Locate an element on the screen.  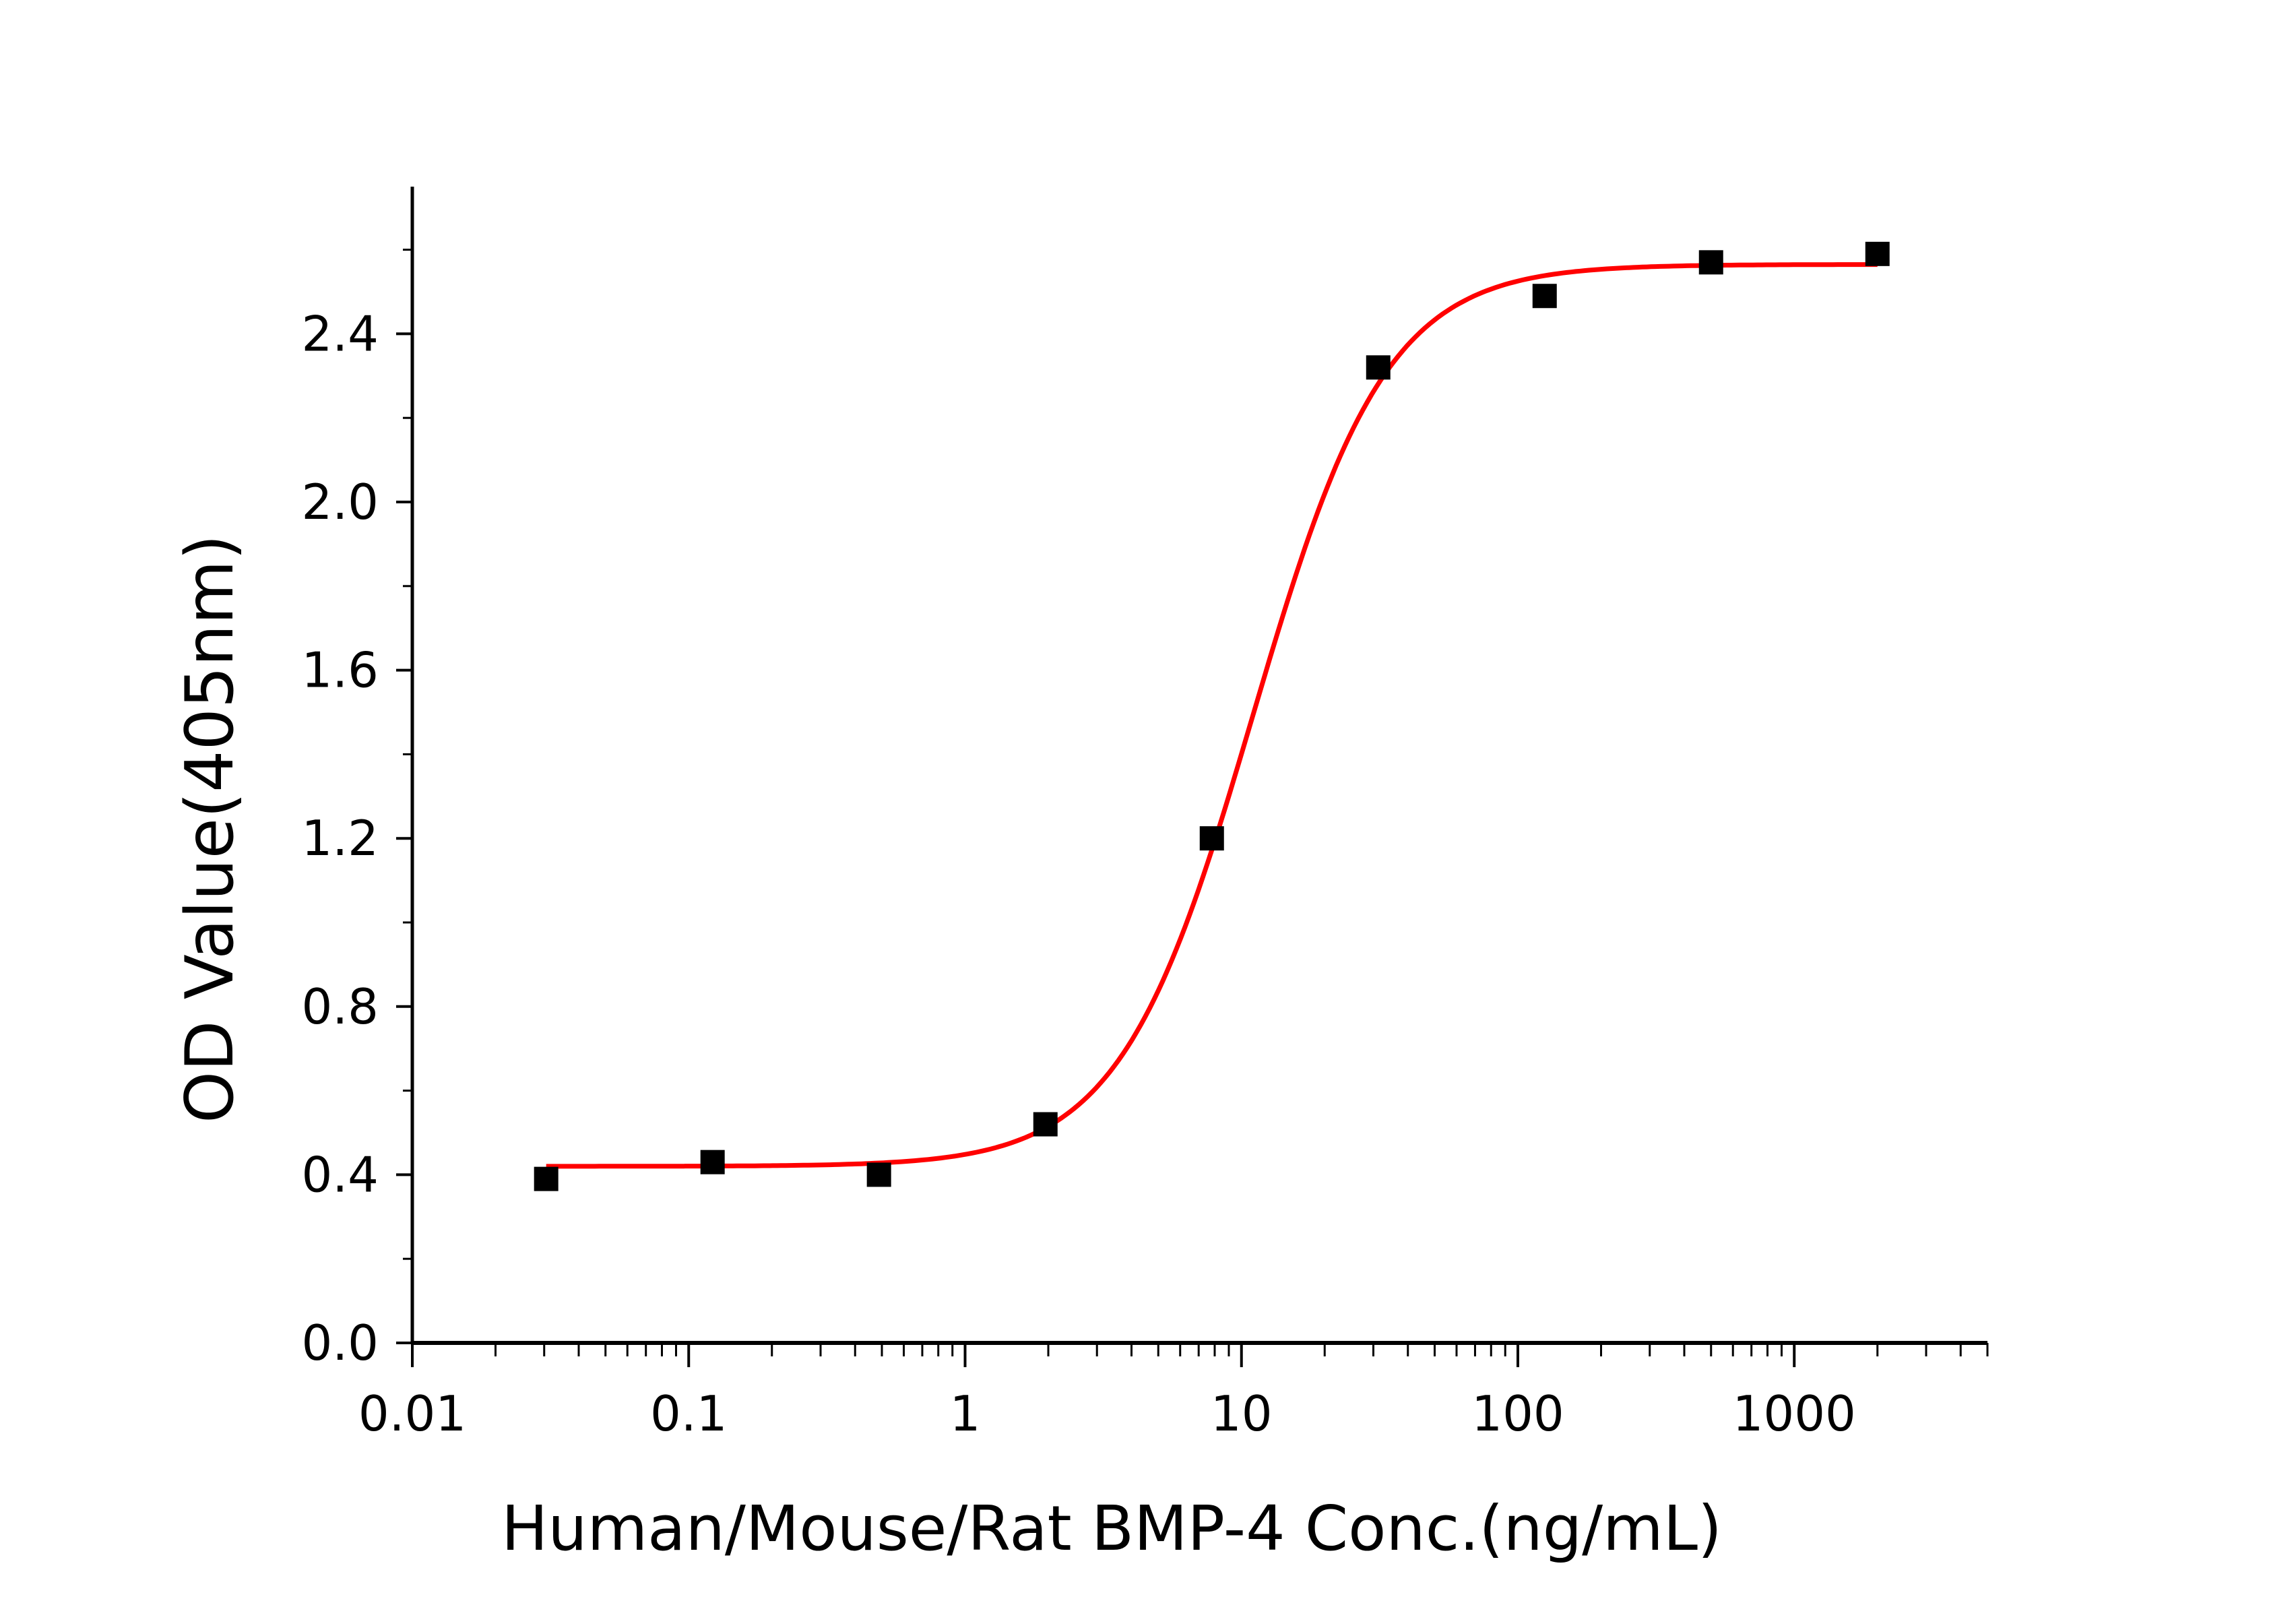
y-tick-label: 1.6 is located at coordinates (340, 670).